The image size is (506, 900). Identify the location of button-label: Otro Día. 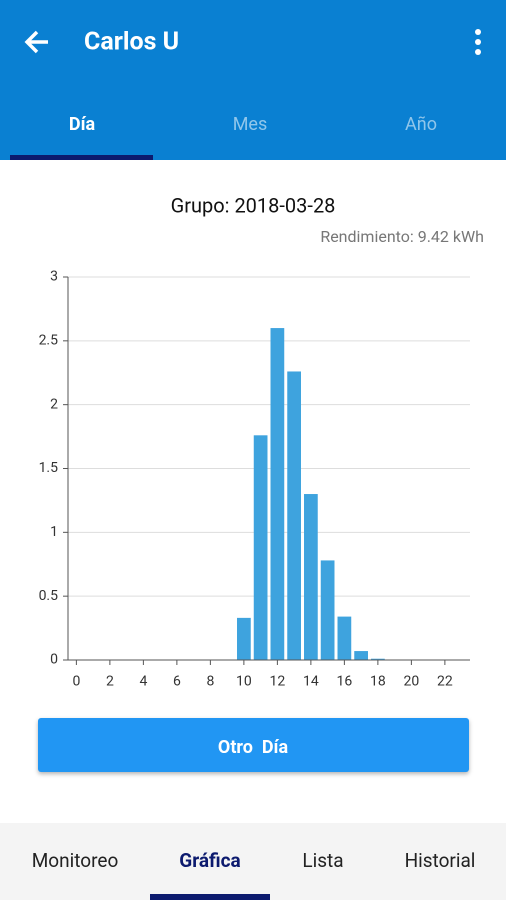
(253, 747).